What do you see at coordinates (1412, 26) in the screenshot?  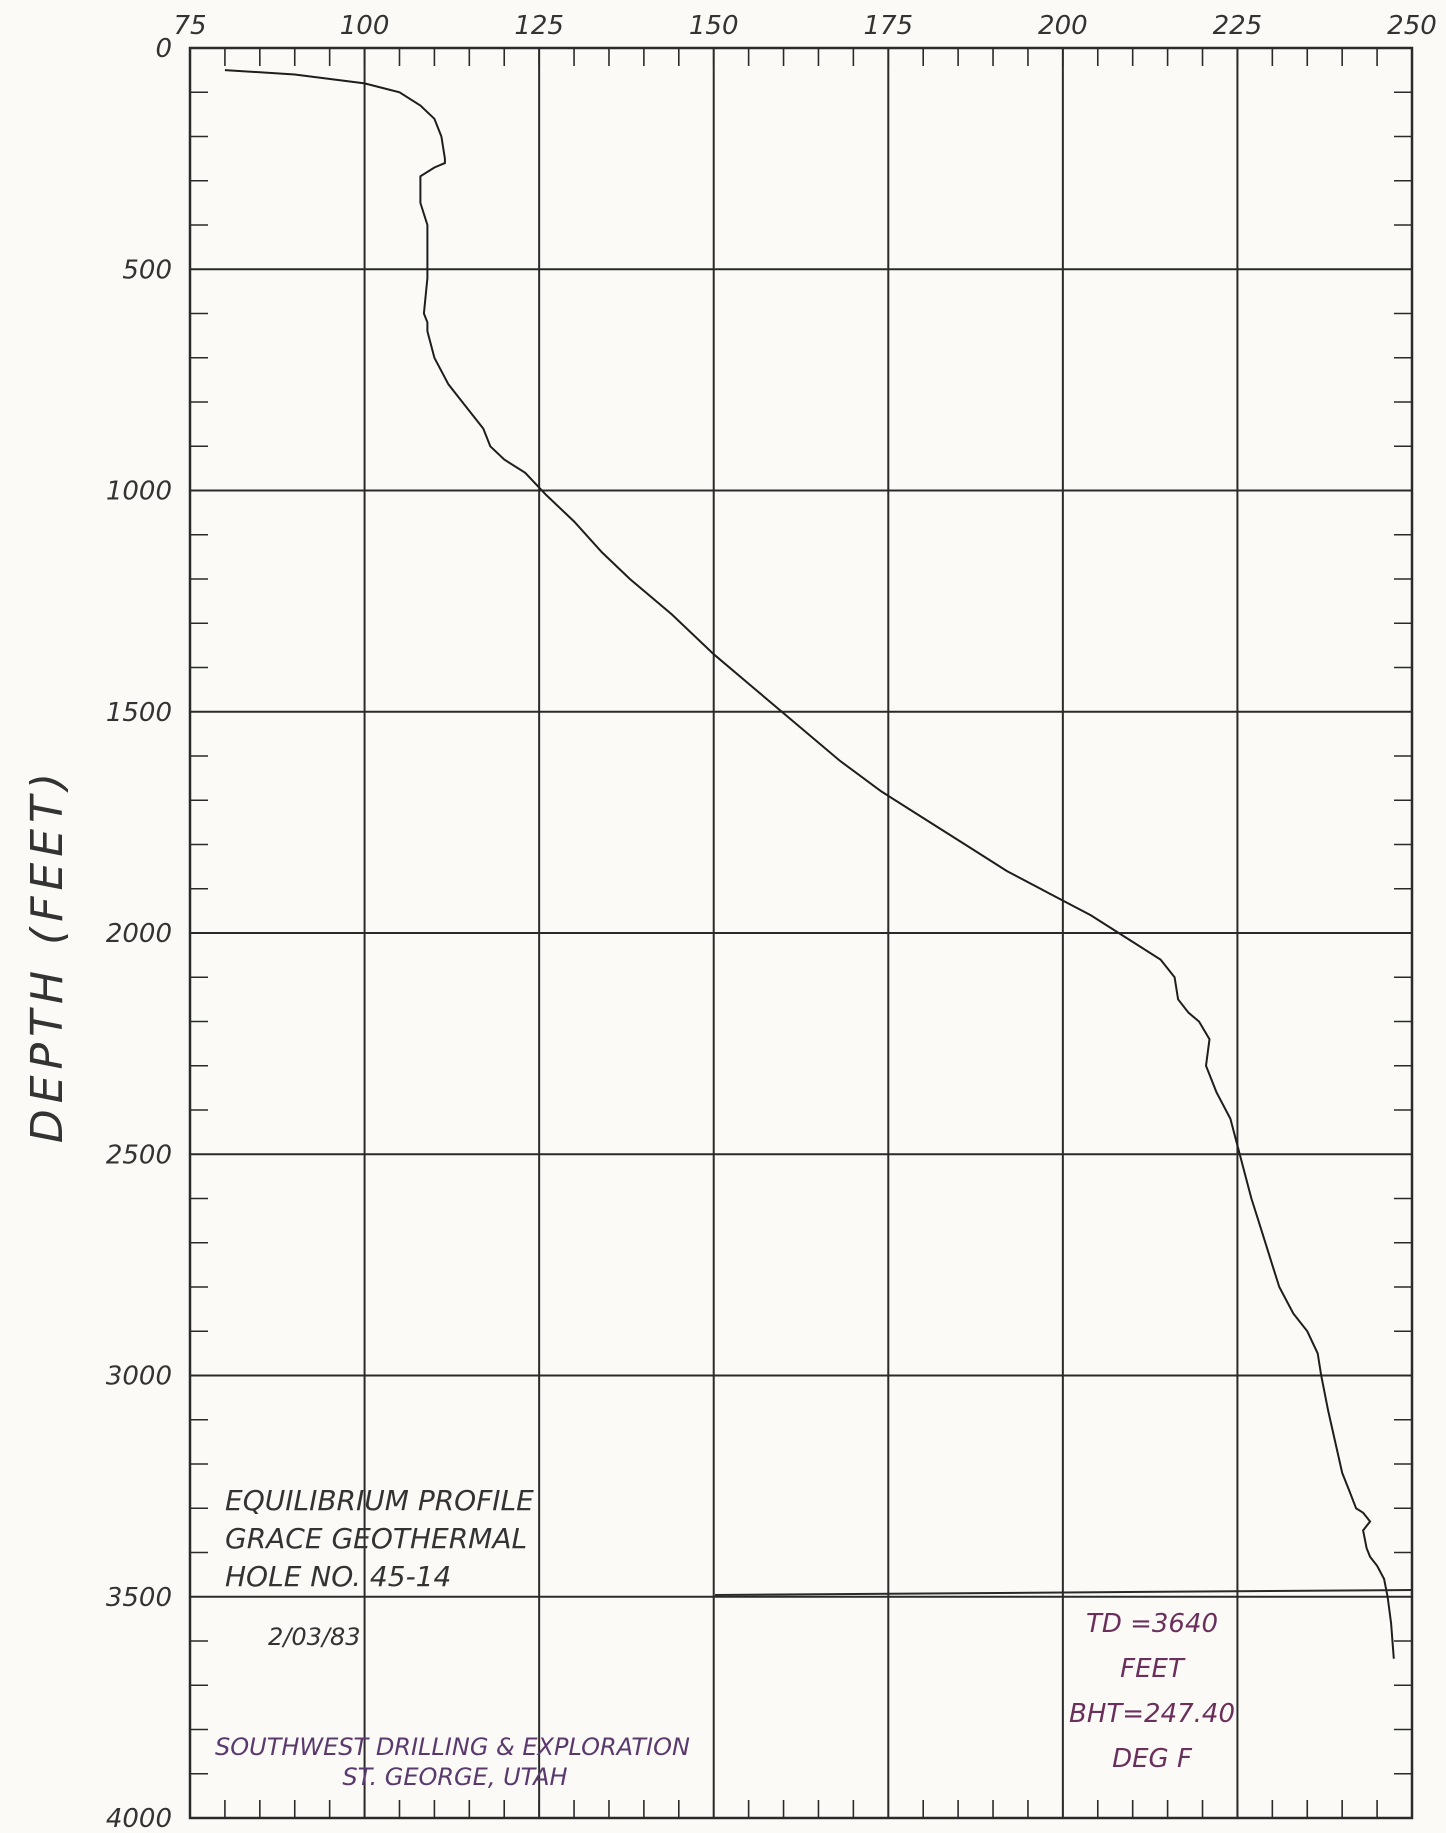 I see `x-tick-label: 250` at bounding box center [1412, 26].